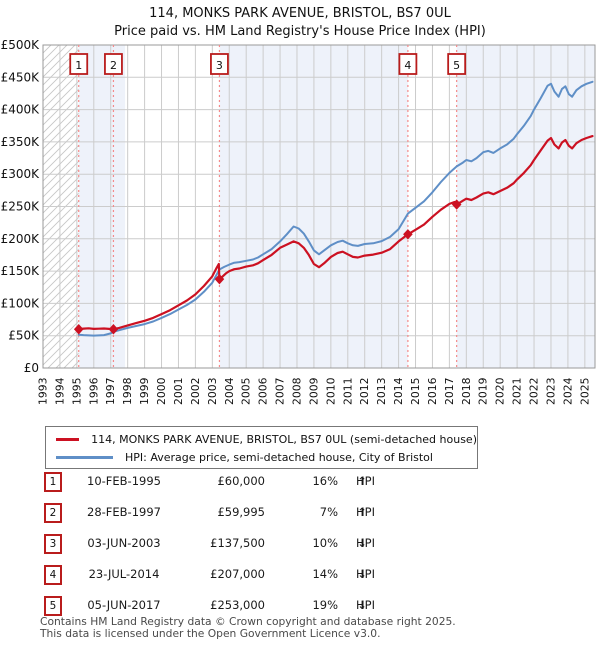  I want to click on sale-annotation-number: 1, so click(78, 65).